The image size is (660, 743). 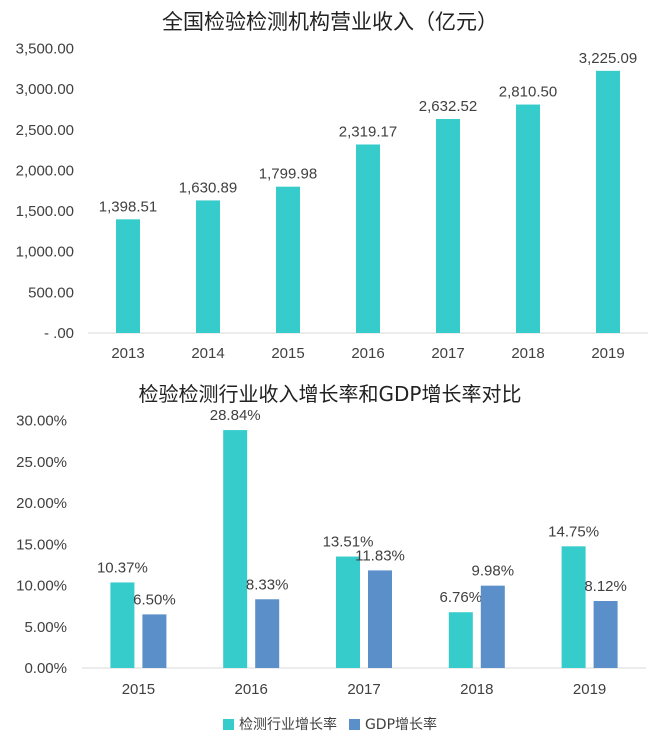 I want to click on chart2-data-label-industry: 14.75%, so click(x=573, y=531).